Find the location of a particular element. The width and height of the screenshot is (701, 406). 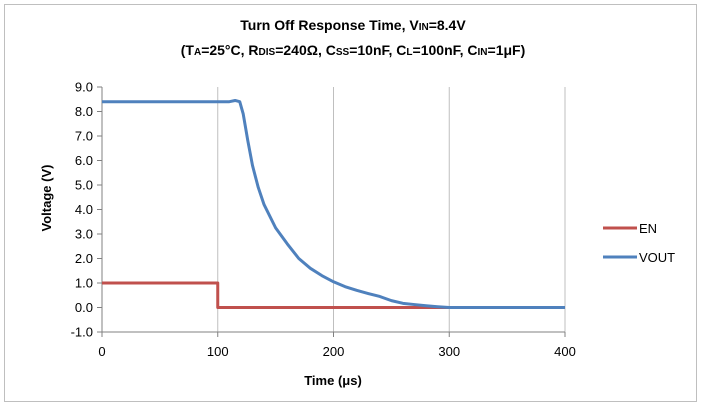

title-line-2-part: =10nF, C is located at coordinates (377, 50).